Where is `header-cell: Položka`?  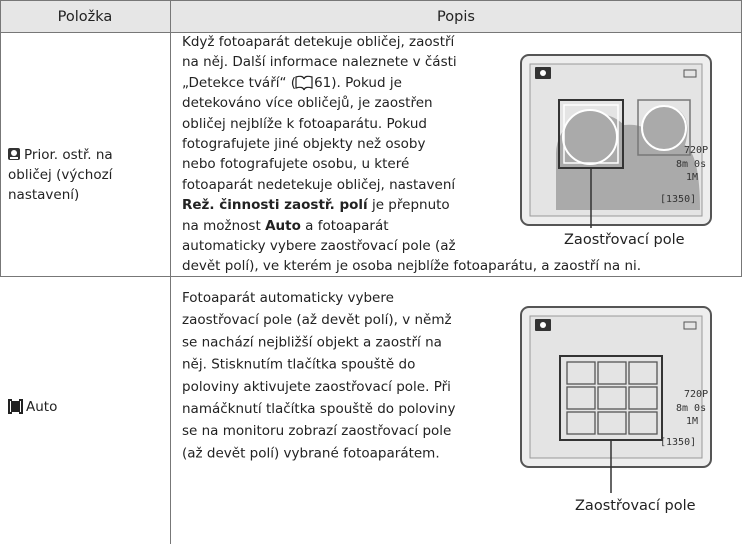 header-cell: Položka is located at coordinates (85, 17).